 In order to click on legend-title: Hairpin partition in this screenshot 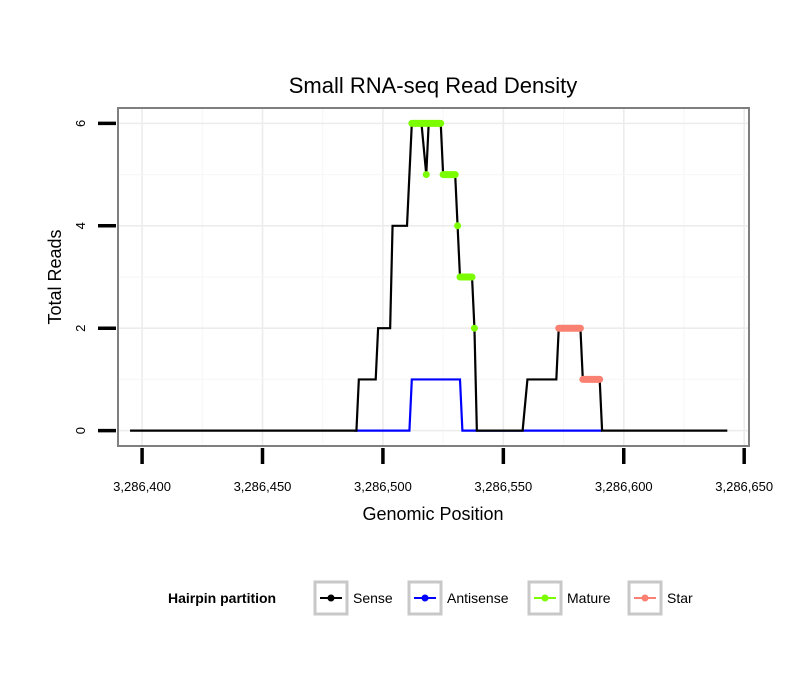, I will do `click(222, 598)`.